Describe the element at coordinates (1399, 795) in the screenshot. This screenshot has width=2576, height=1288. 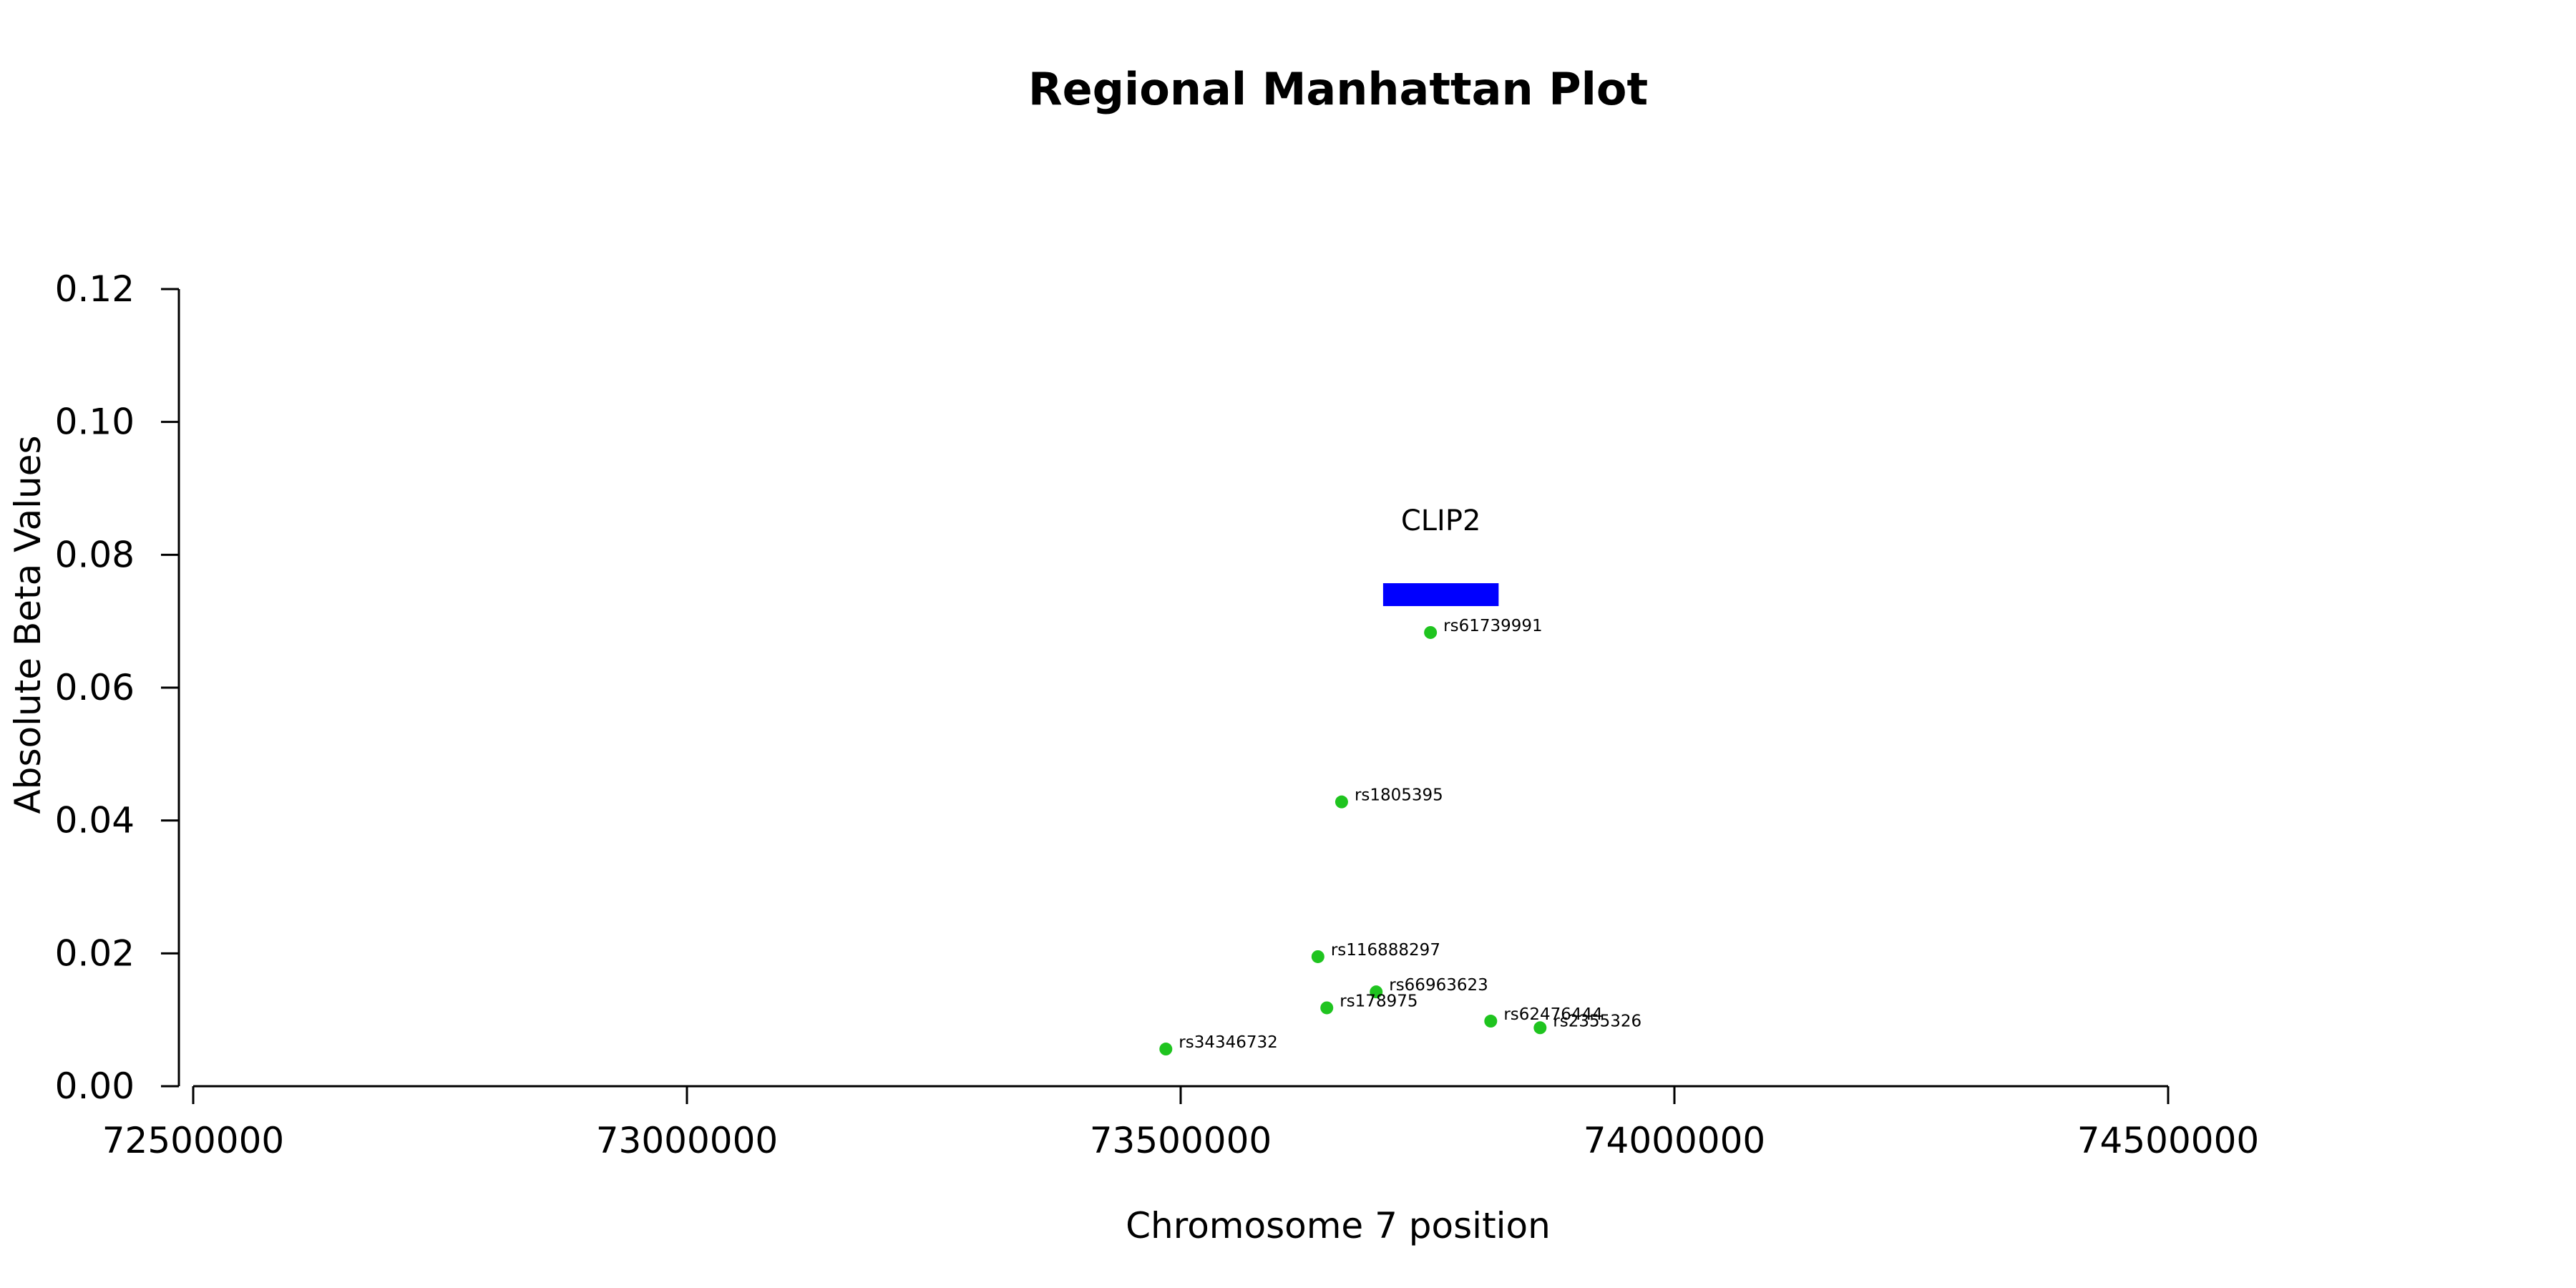
I see `snp-label: rs1805395` at that location.